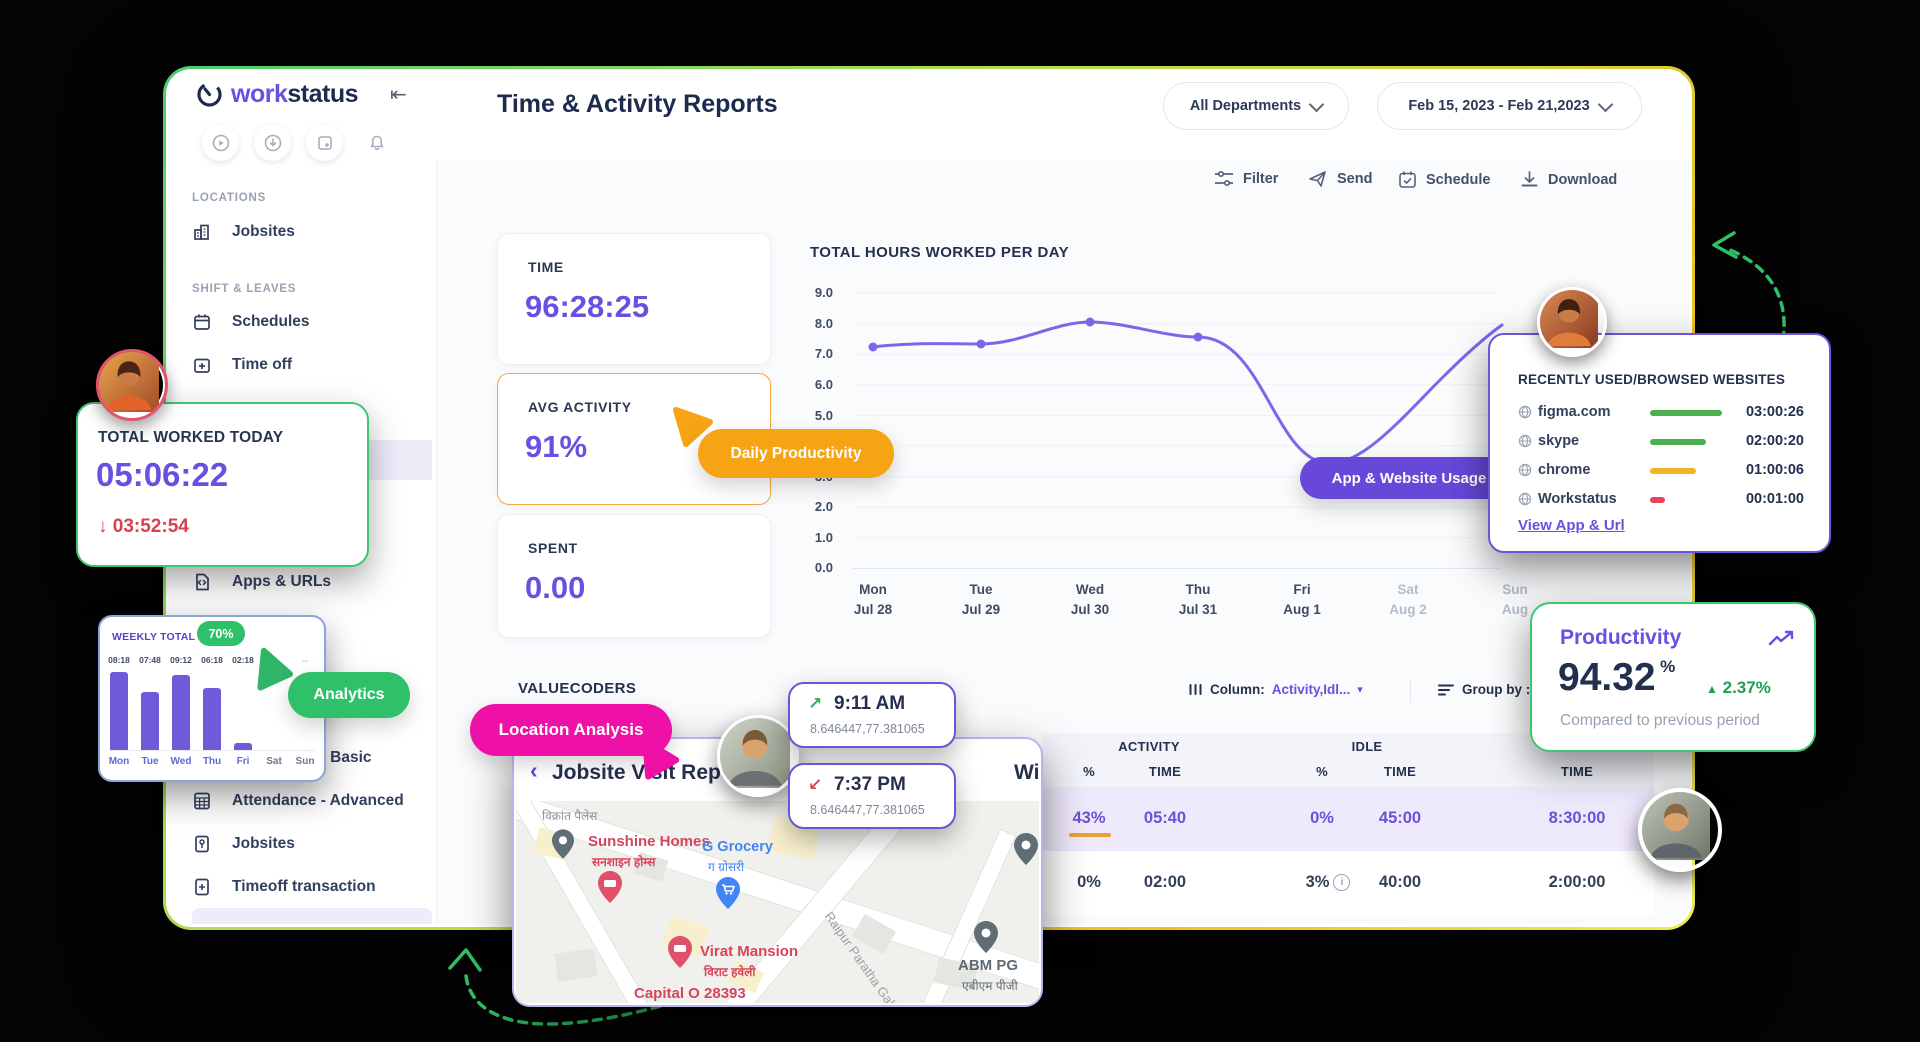 This screenshot has height=1042, width=1920. Describe the element at coordinates (576, 965) in the screenshot. I see `map-block` at that location.